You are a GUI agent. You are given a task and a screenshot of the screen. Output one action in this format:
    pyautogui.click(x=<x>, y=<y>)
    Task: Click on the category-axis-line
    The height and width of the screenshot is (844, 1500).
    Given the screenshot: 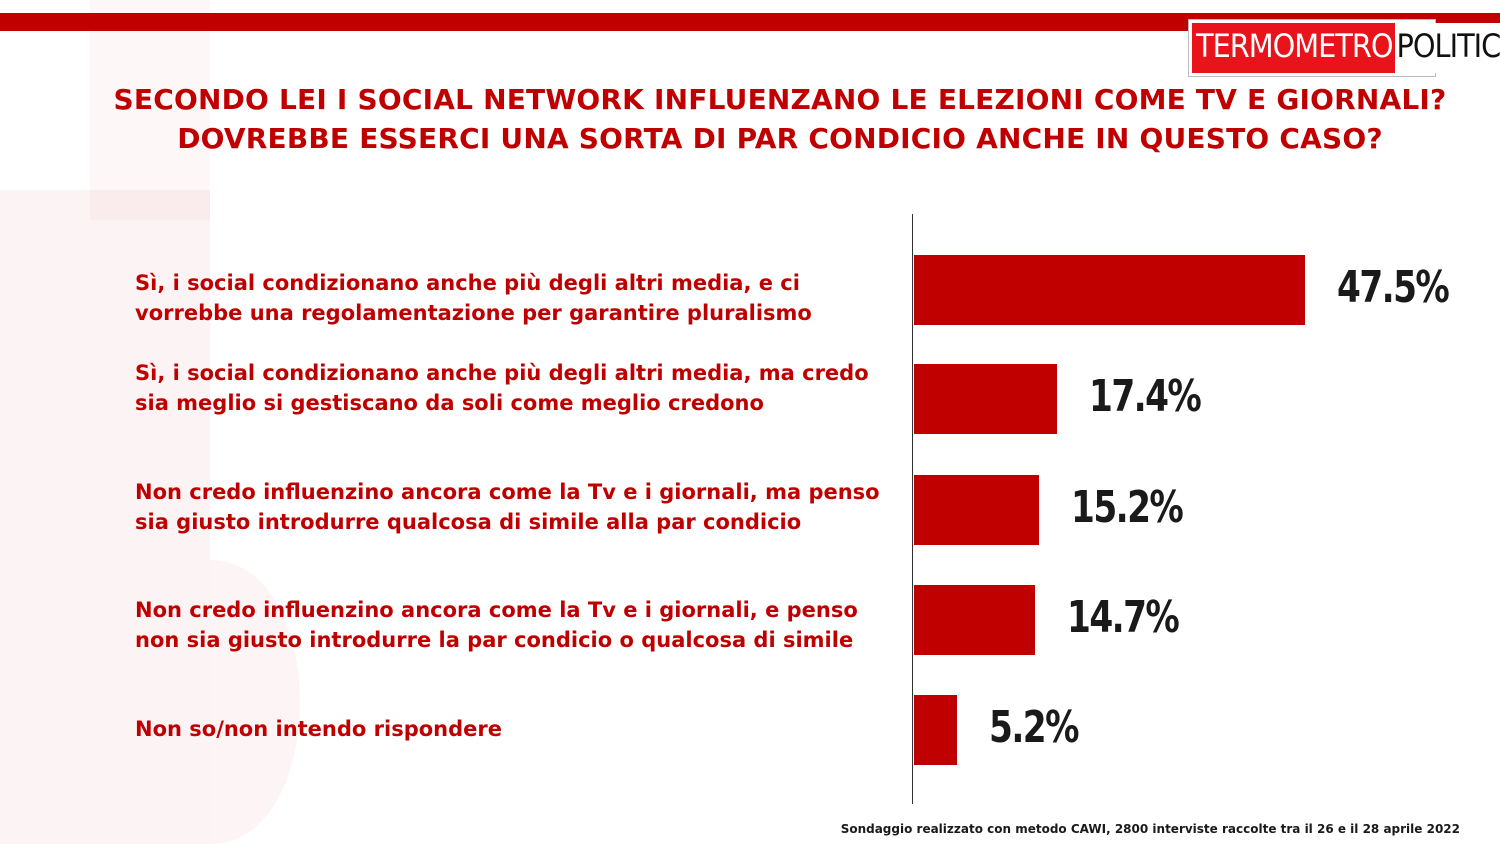 What is the action you would take?
    pyautogui.click(x=912, y=509)
    